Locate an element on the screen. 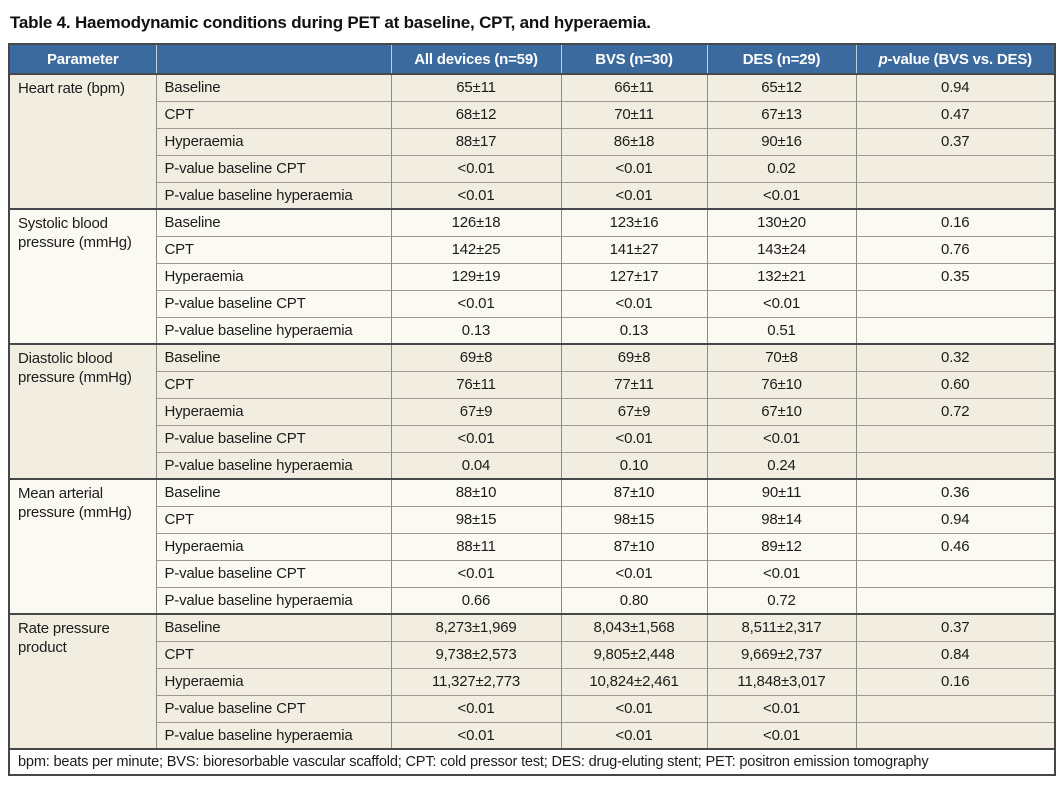 The width and height of the screenshot is (1062, 788). value-p: 0.47 is located at coordinates (955, 114).